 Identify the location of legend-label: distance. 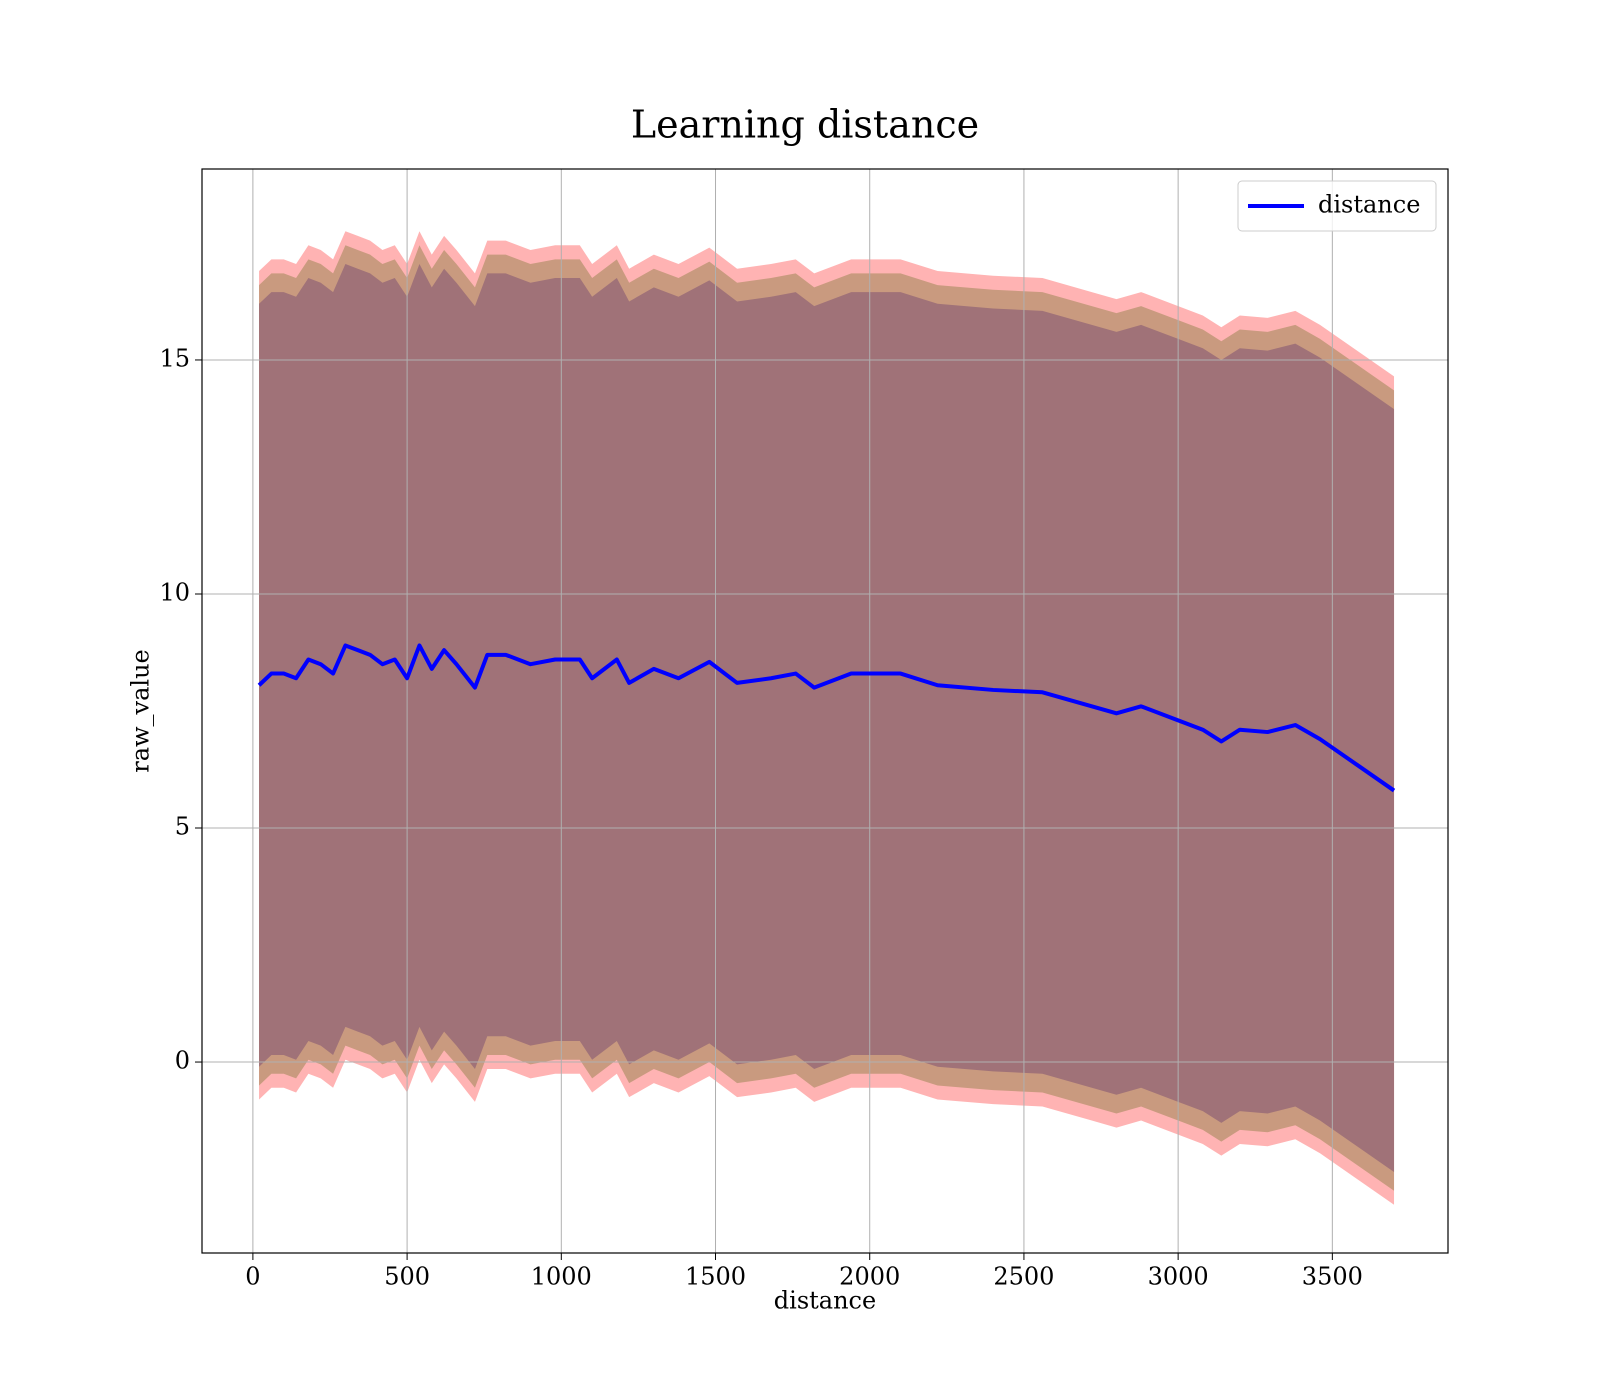
(1369, 205).